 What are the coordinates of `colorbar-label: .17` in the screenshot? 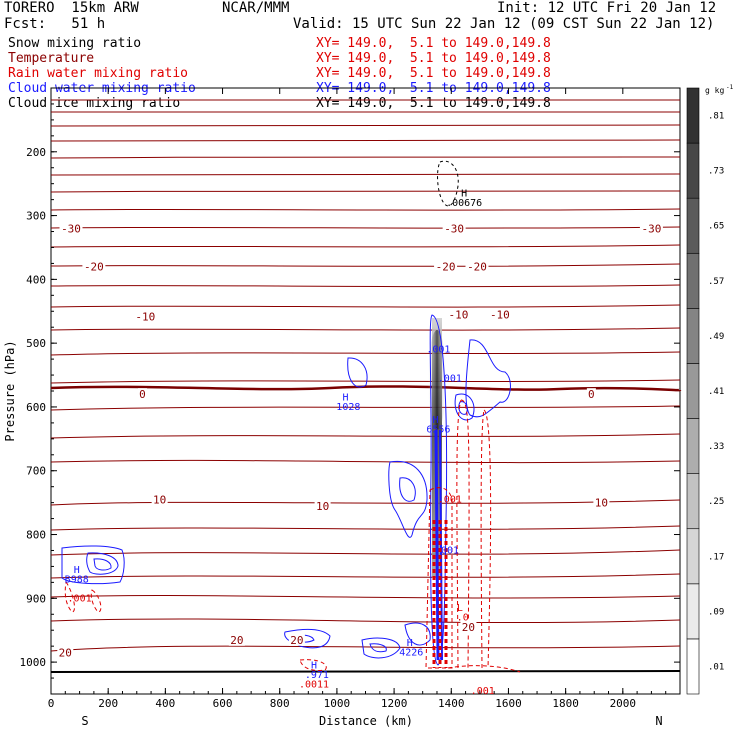 It's located at (716, 557).